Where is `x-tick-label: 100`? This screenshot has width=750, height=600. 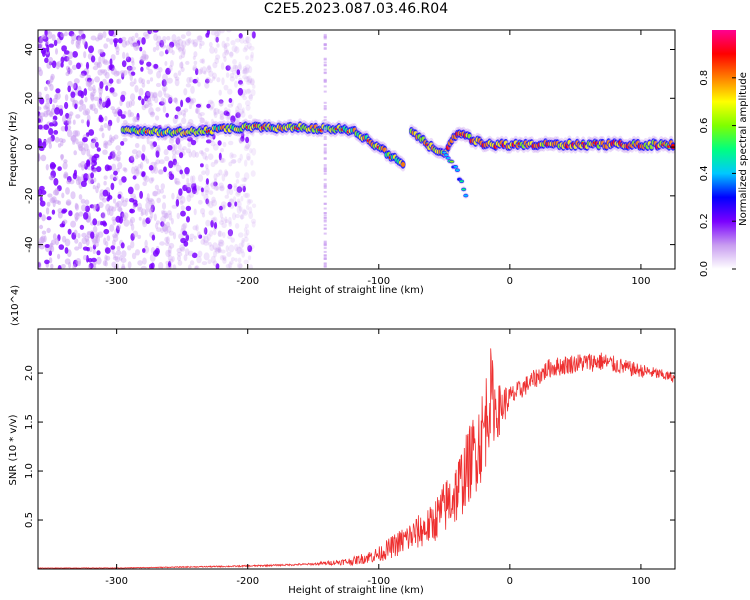
x-tick-label: 100 is located at coordinates (640, 281).